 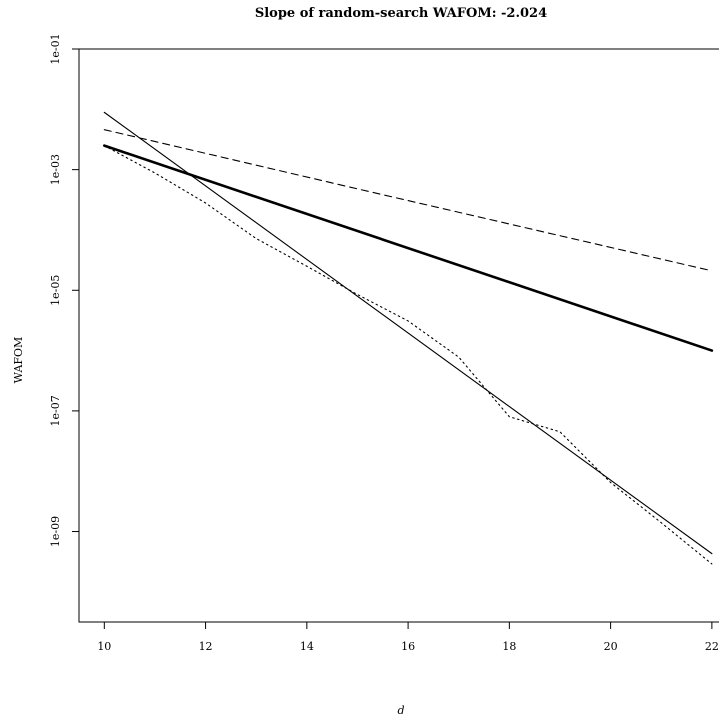 I want to click on y-tick-label: 1e-01, so click(x=55, y=48).